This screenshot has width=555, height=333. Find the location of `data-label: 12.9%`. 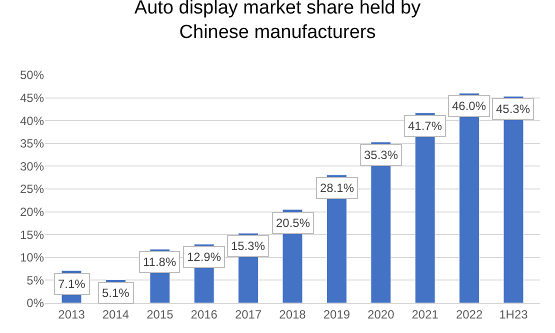

data-label: 12.9% is located at coordinates (204, 257).